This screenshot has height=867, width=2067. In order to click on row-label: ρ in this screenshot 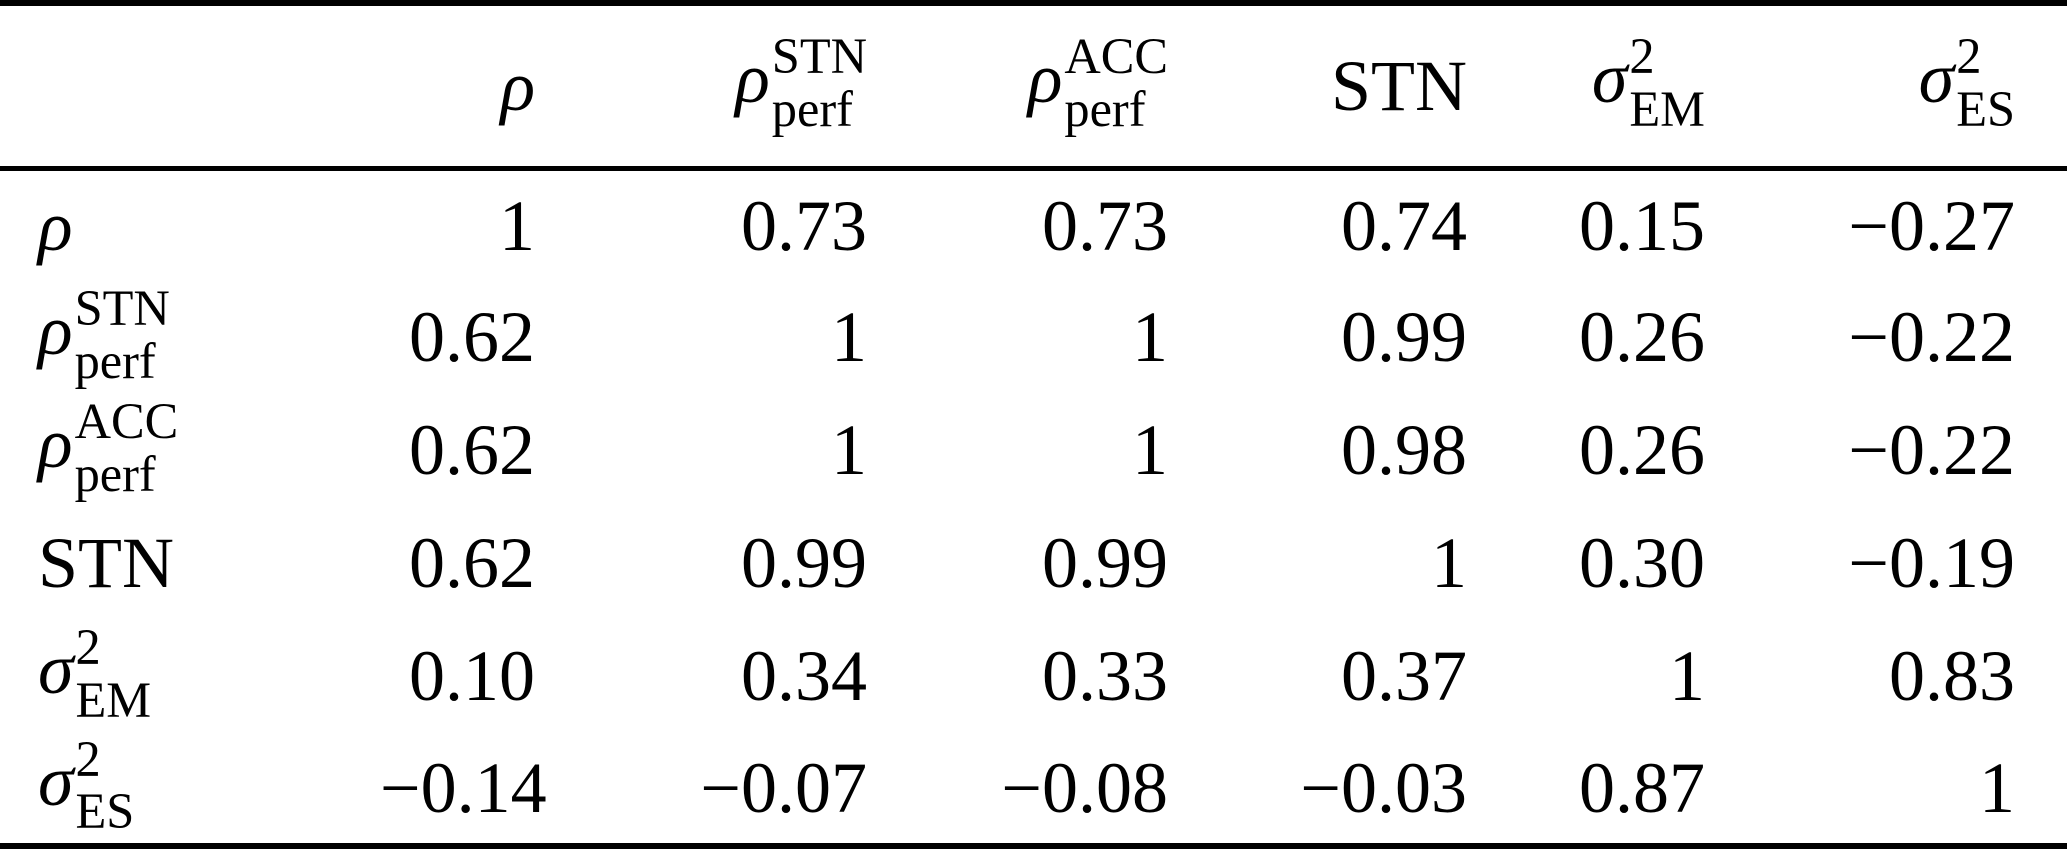, I will do `click(190, 224)`.